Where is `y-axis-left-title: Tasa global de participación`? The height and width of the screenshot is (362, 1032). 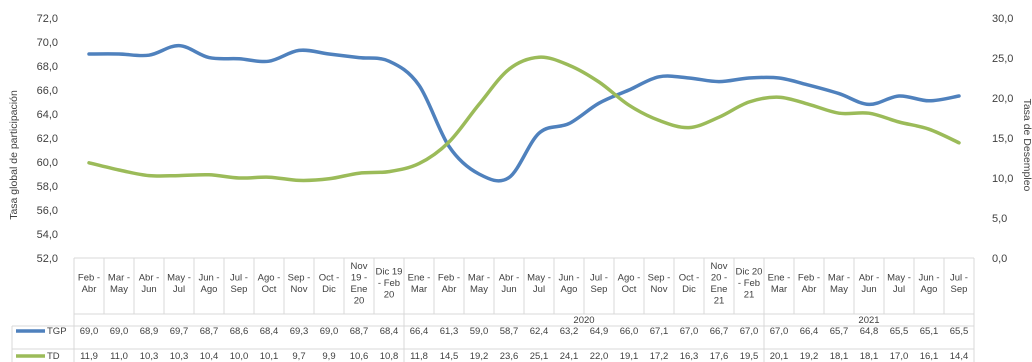
y-axis-left-title: Tasa global de participación is located at coordinates (14, 155).